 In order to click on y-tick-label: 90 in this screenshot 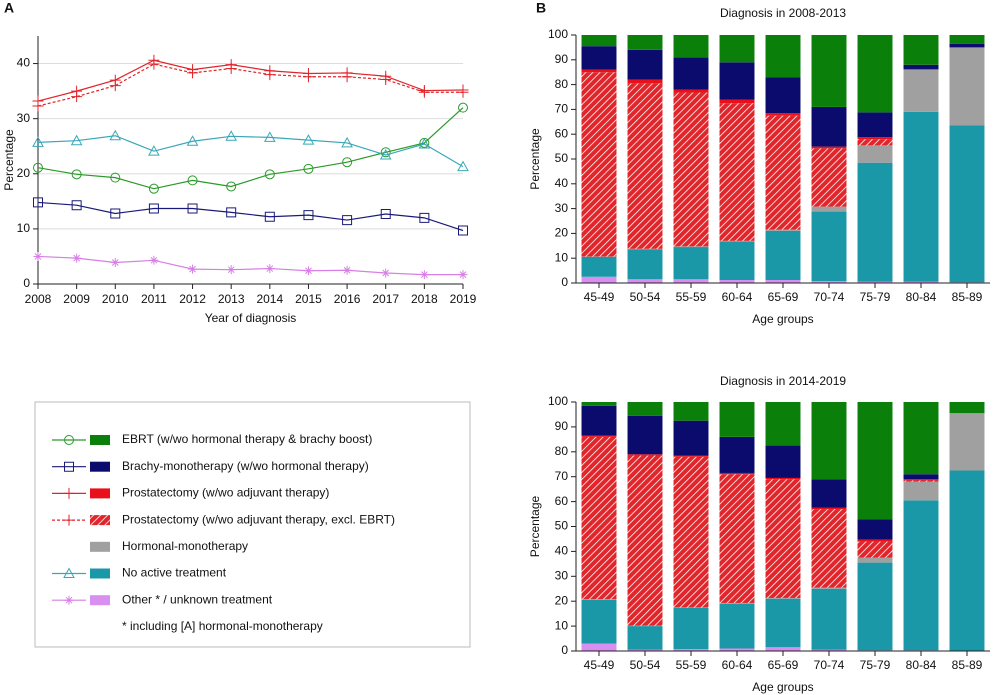, I will do `click(562, 426)`.